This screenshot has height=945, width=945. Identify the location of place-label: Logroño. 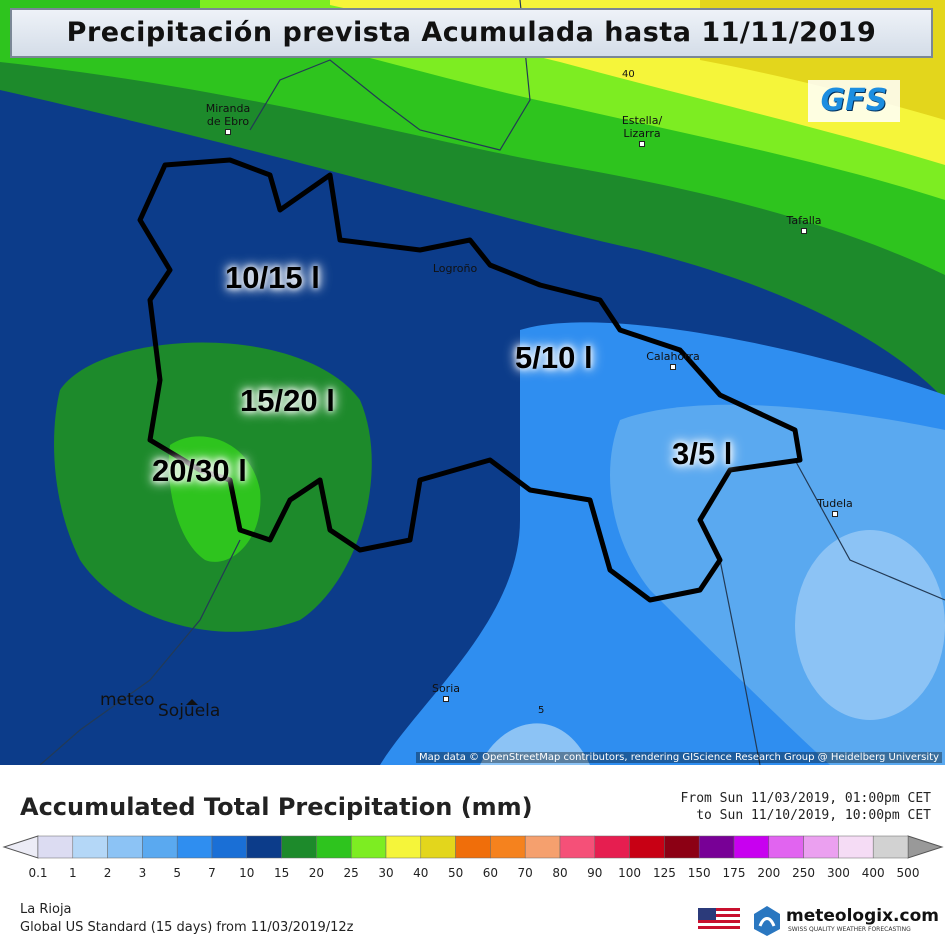
(455, 268).